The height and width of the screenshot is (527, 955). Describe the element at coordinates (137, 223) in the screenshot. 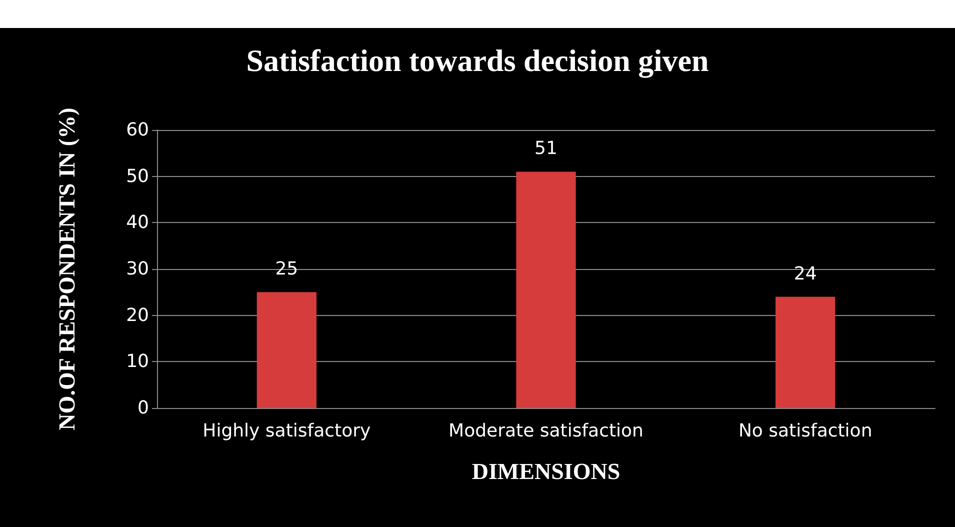

I see `y-tick-label: 40` at that location.